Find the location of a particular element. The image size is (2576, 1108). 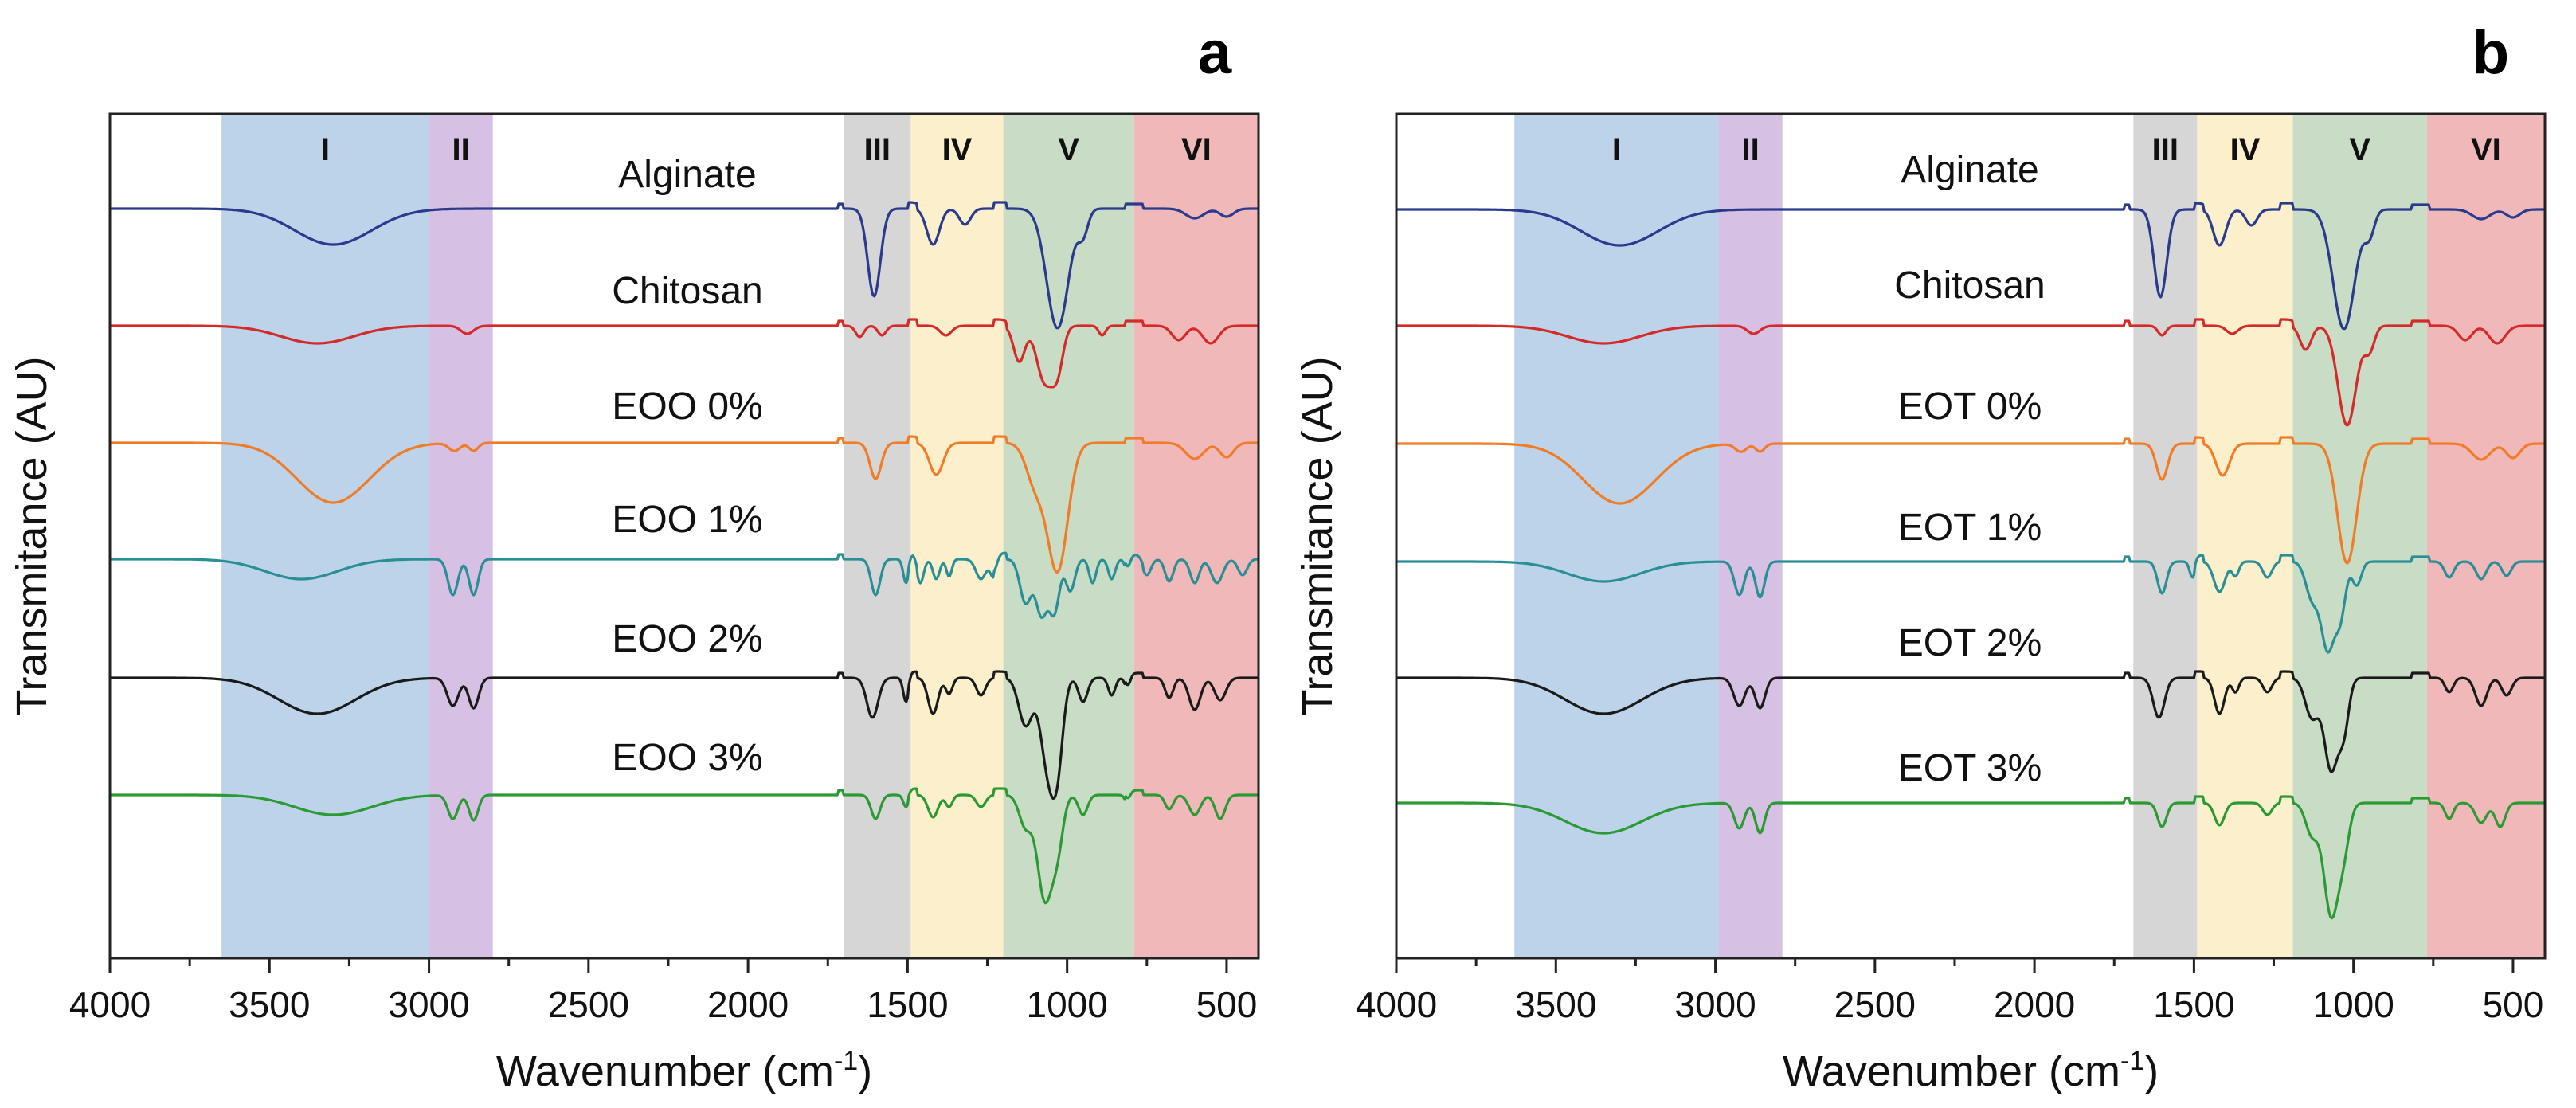

panel-letter: a is located at coordinates (1215, 53).